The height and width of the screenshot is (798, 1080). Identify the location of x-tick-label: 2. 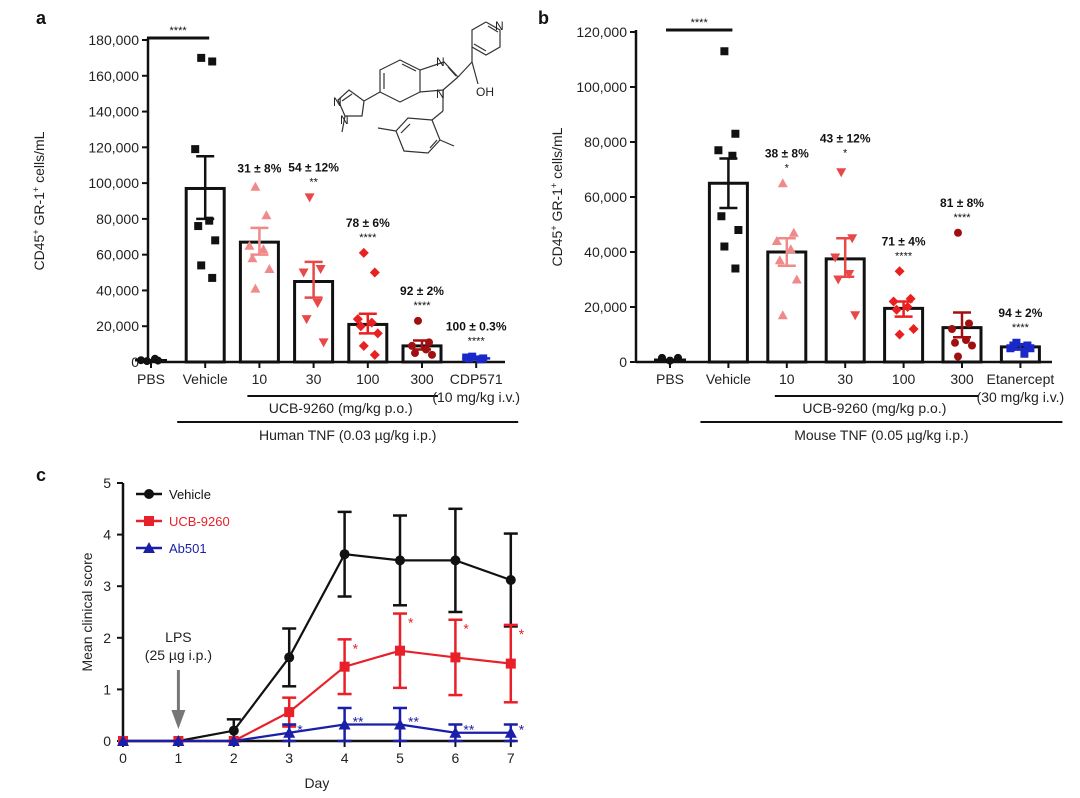
(234, 758).